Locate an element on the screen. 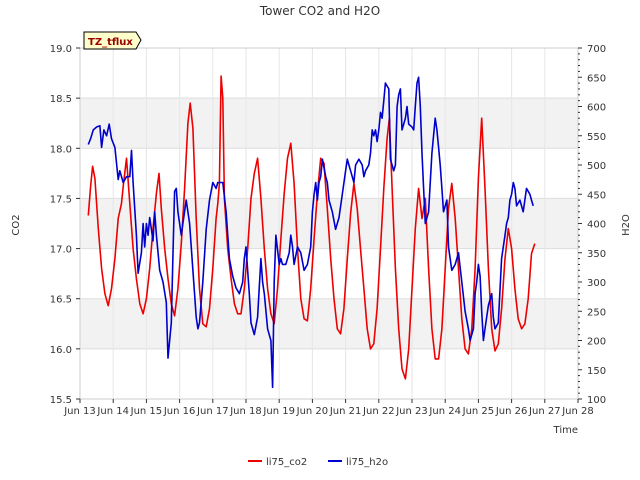 The image size is (640, 480). x-tick-label-3: Jun 16 is located at coordinates (179, 411).